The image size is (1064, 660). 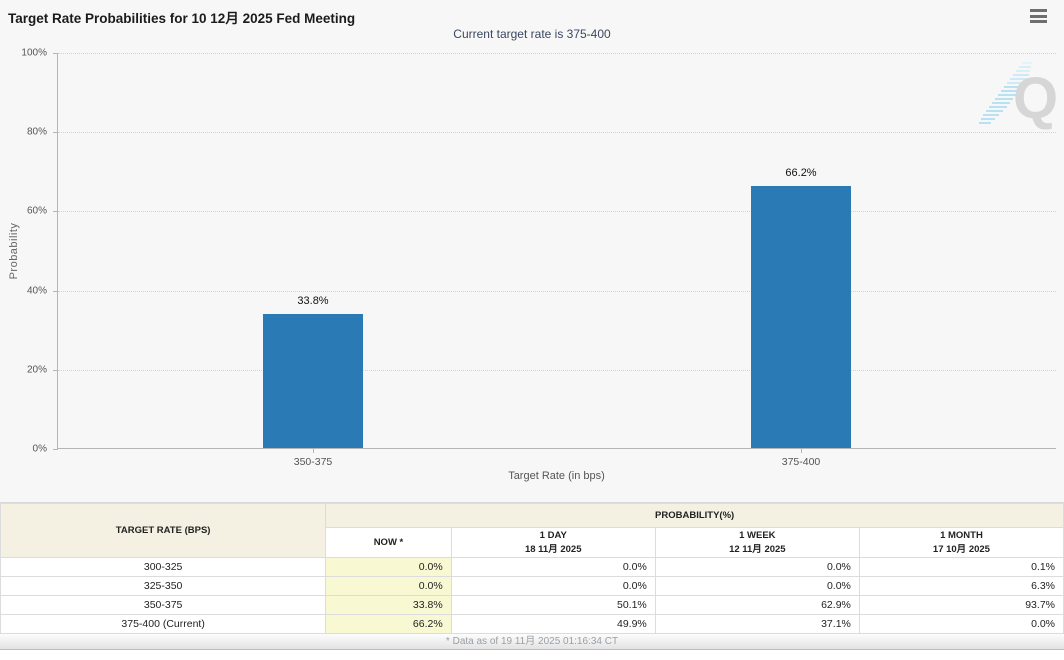 What do you see at coordinates (388, 542) in the screenshot?
I see `col-header: NOW *` at bounding box center [388, 542].